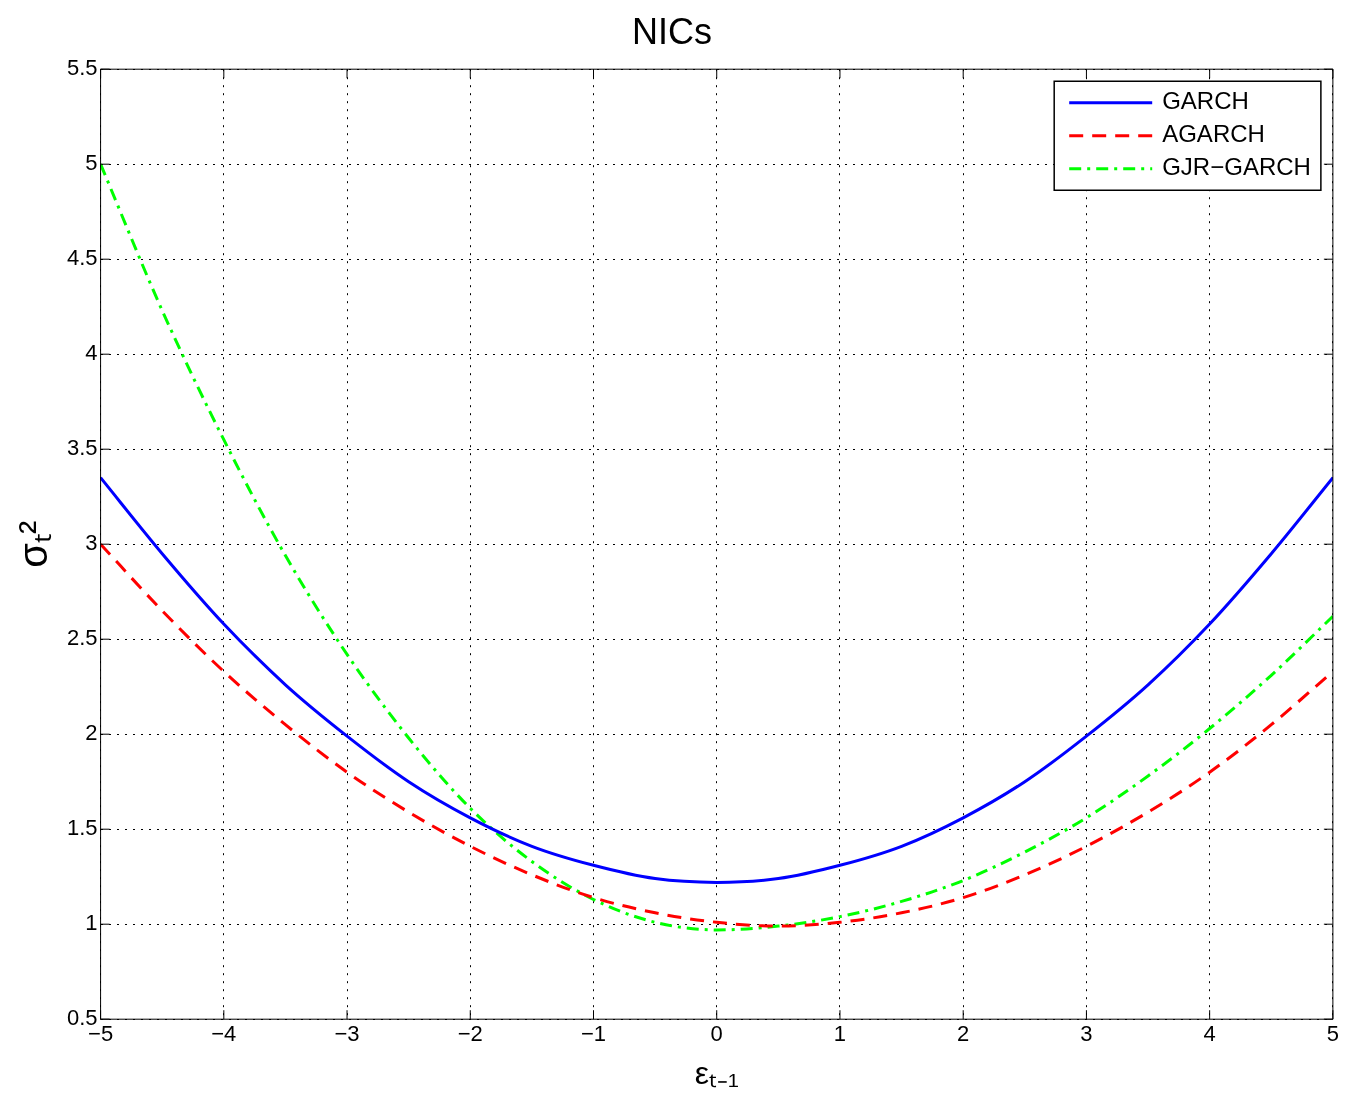  What do you see at coordinates (82, 68) in the screenshot?
I see `y-tick-label: 5.5` at bounding box center [82, 68].